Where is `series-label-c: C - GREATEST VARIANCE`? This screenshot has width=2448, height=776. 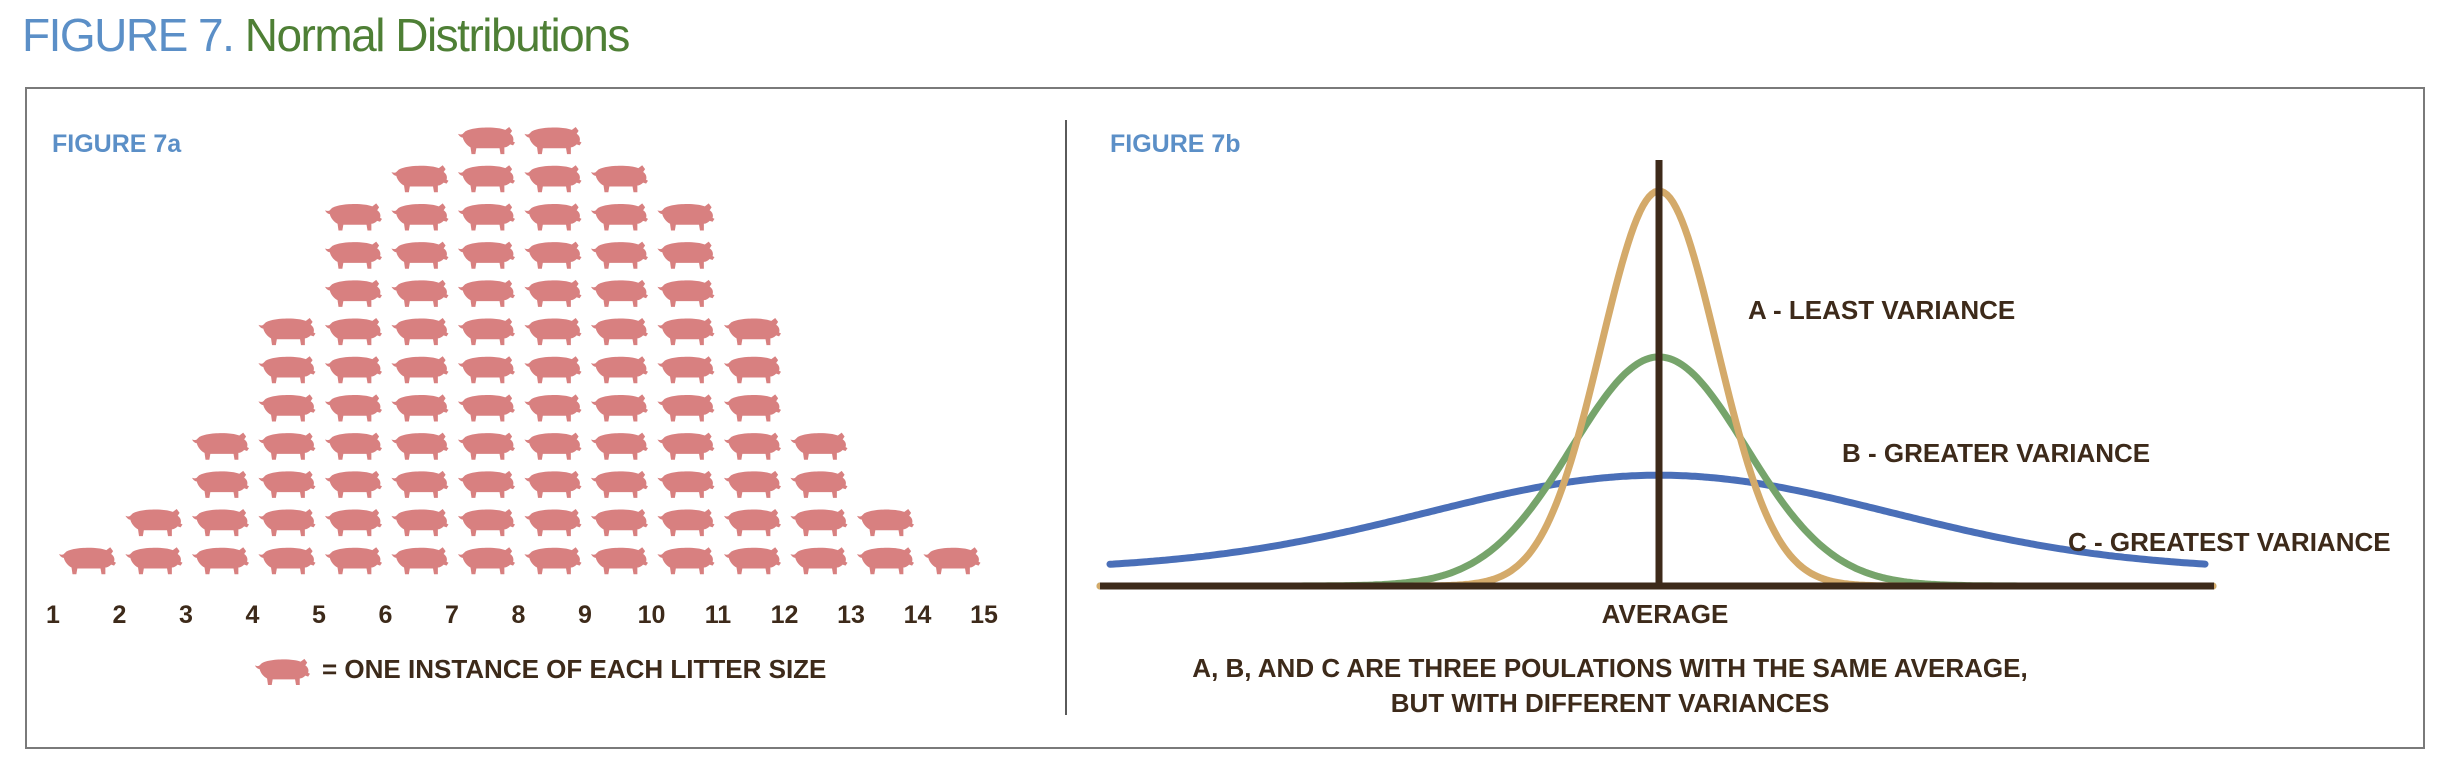
series-label-c: C - GREATEST VARIANCE is located at coordinates (2229, 542).